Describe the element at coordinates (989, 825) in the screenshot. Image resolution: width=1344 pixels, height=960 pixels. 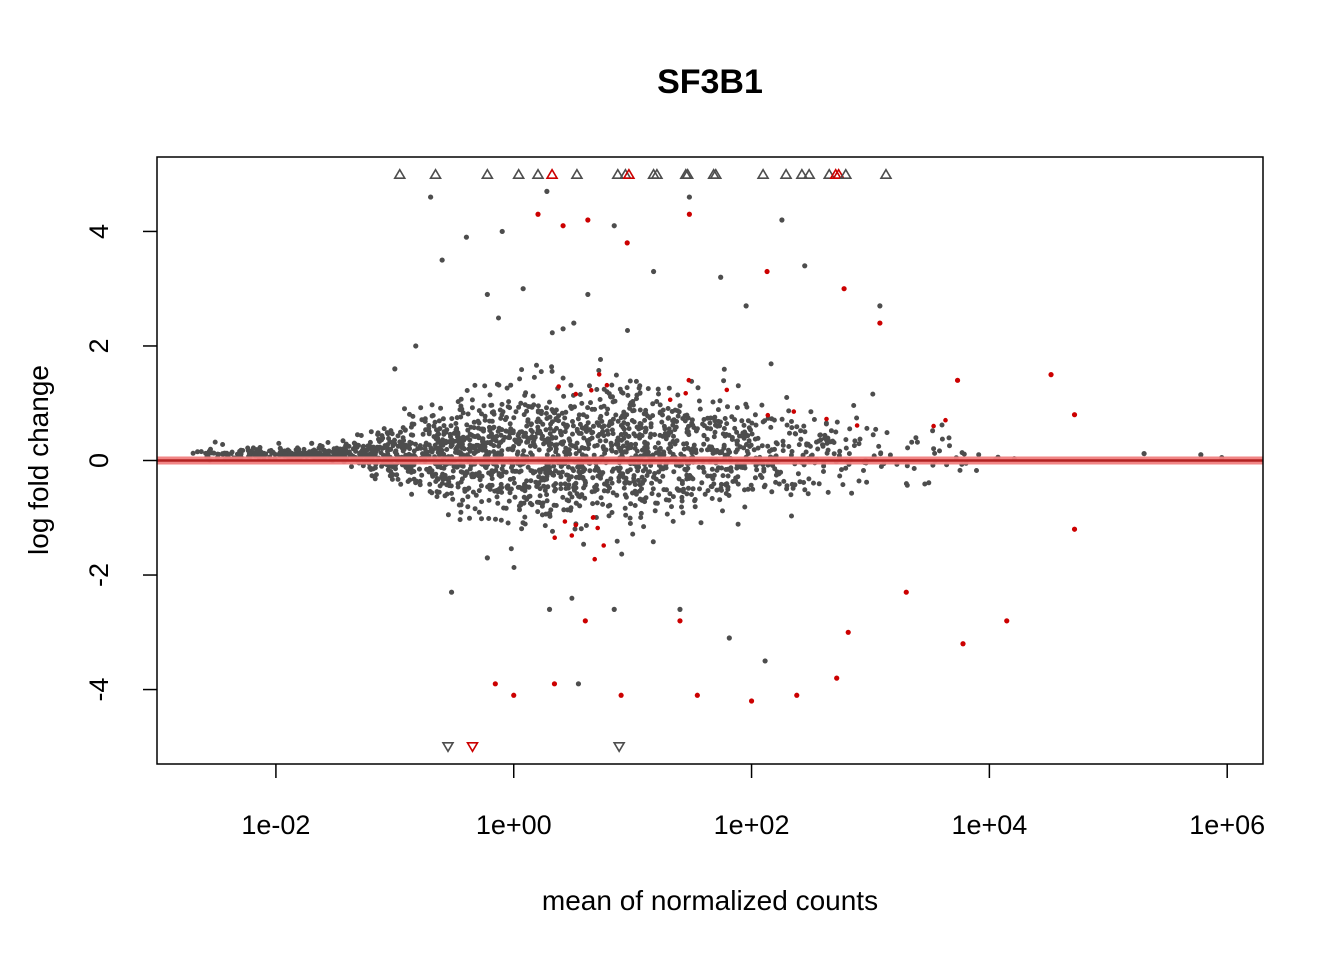
I see `x-tick-label: 1e+04` at that location.